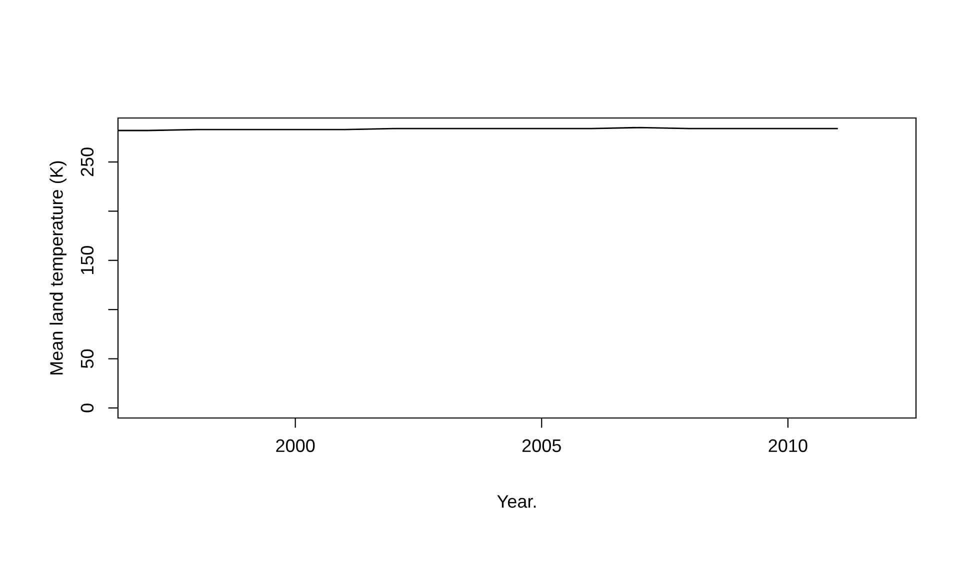 Image resolution: width=978 pixels, height=566 pixels. What do you see at coordinates (87, 408) in the screenshot?
I see `y-tick-label: 0` at bounding box center [87, 408].